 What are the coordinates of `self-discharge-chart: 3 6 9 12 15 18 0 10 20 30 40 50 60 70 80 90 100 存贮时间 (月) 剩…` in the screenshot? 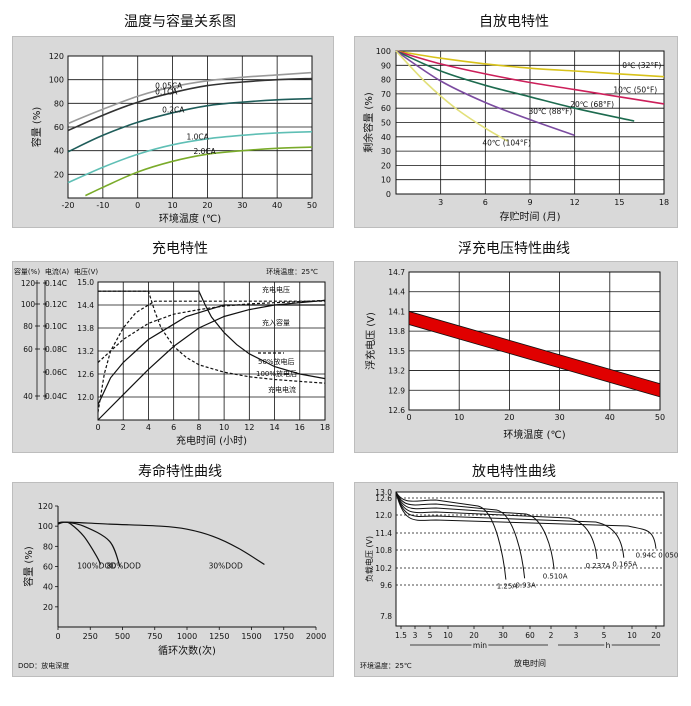 It's located at (515, 135).